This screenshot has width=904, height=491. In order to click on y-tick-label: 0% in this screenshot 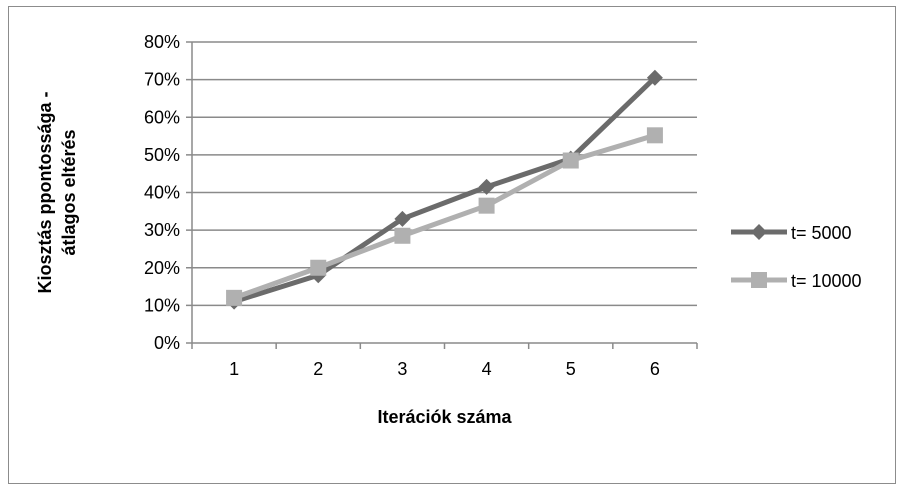, I will do `click(167, 343)`.